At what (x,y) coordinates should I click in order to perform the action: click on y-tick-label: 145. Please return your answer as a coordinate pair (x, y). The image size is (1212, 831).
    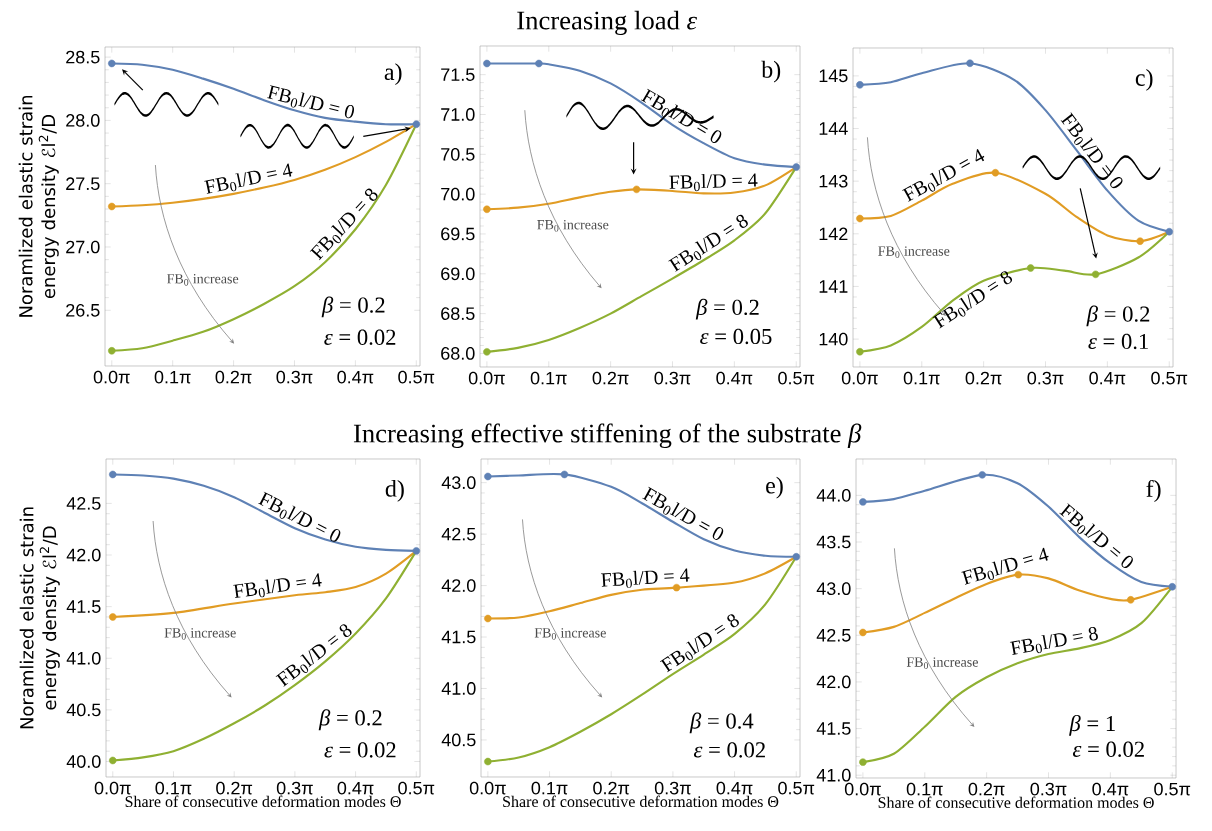
    Looking at the image, I should click on (833, 76).